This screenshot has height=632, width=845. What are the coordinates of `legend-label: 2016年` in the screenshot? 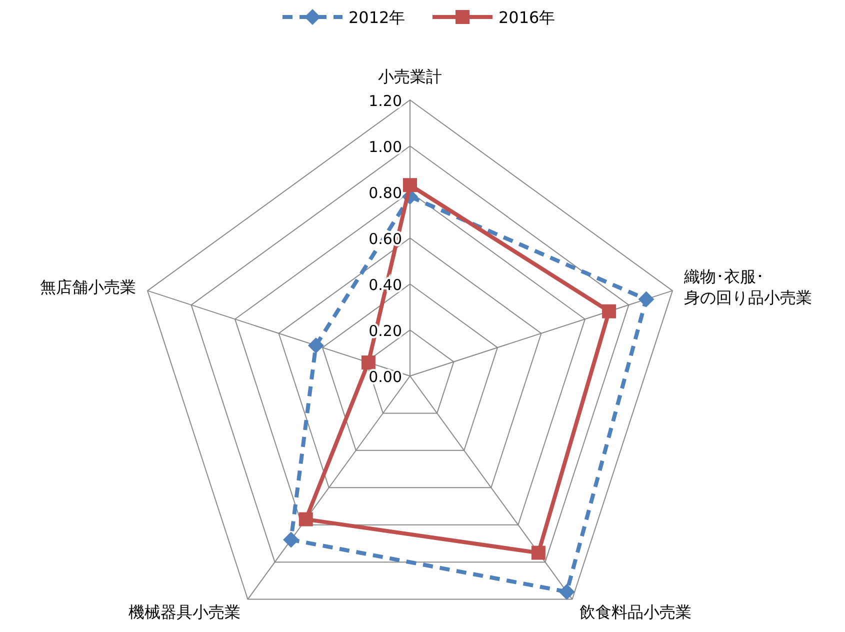 It's located at (527, 17).